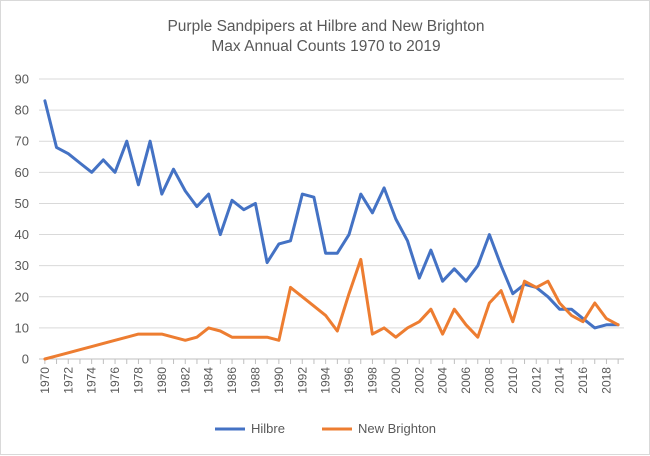  Describe the element at coordinates (255, 380) in the screenshot. I see `x-tick-label: 1988` at that location.